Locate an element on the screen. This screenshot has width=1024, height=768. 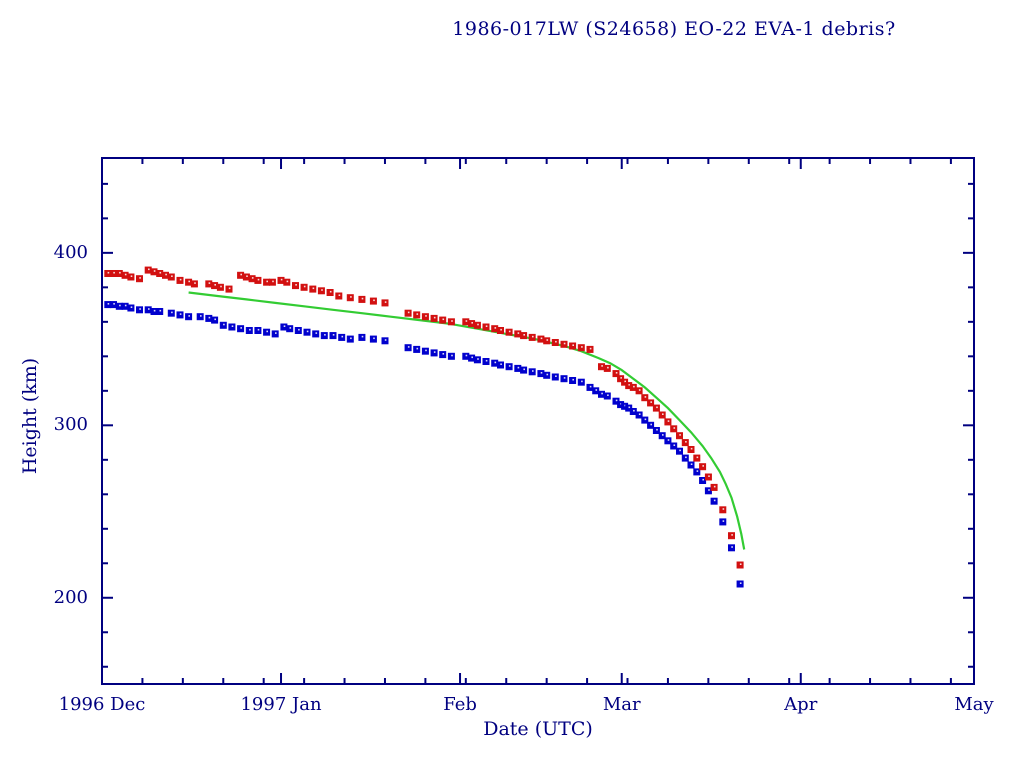
x-axis-label: Date (UTC) is located at coordinates (512, 729).